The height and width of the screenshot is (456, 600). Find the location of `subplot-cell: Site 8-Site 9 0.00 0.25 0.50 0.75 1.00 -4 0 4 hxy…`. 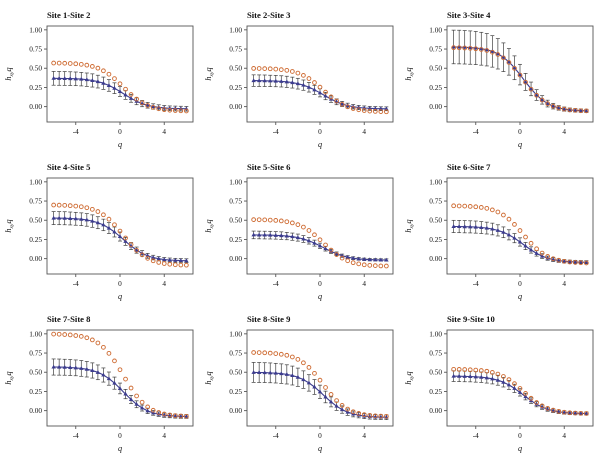

subplot-cell: Site 8-Site 9 0.00 0.25 0.50 0.75 1.00 -4 0 4 hxy… is located at coordinates (300, 380).